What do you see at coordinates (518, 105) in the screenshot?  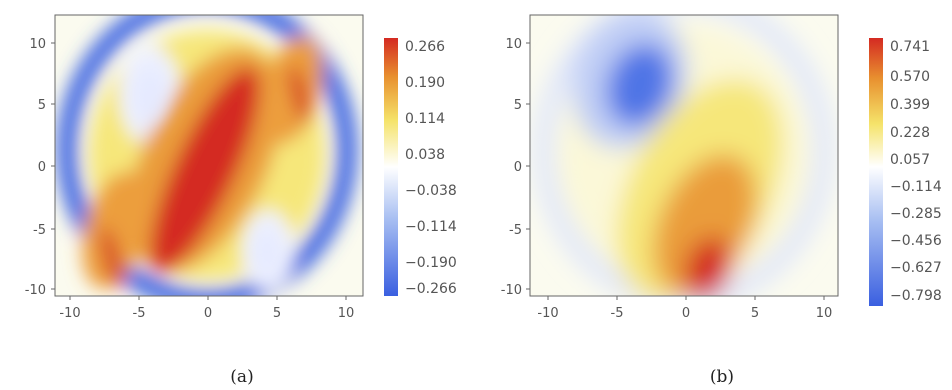 I see `y-tick-label-b: 5` at bounding box center [518, 105].